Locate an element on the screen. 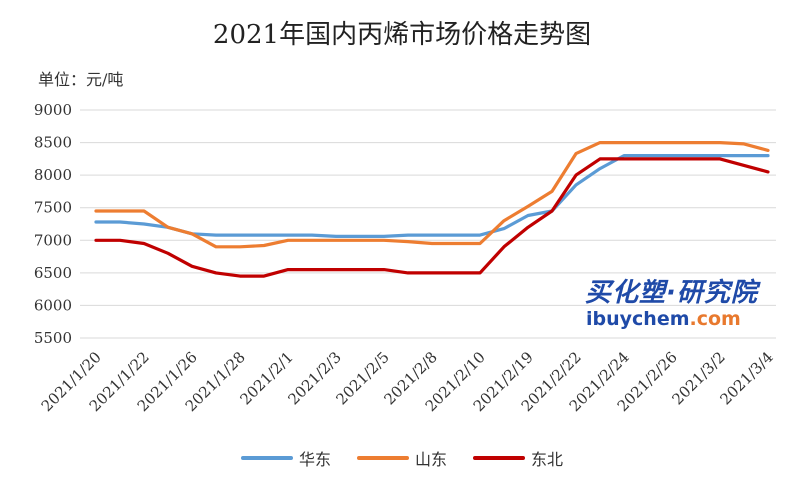 The width and height of the screenshot is (804, 482). watermark-url-tld: .com is located at coordinates (715, 319).